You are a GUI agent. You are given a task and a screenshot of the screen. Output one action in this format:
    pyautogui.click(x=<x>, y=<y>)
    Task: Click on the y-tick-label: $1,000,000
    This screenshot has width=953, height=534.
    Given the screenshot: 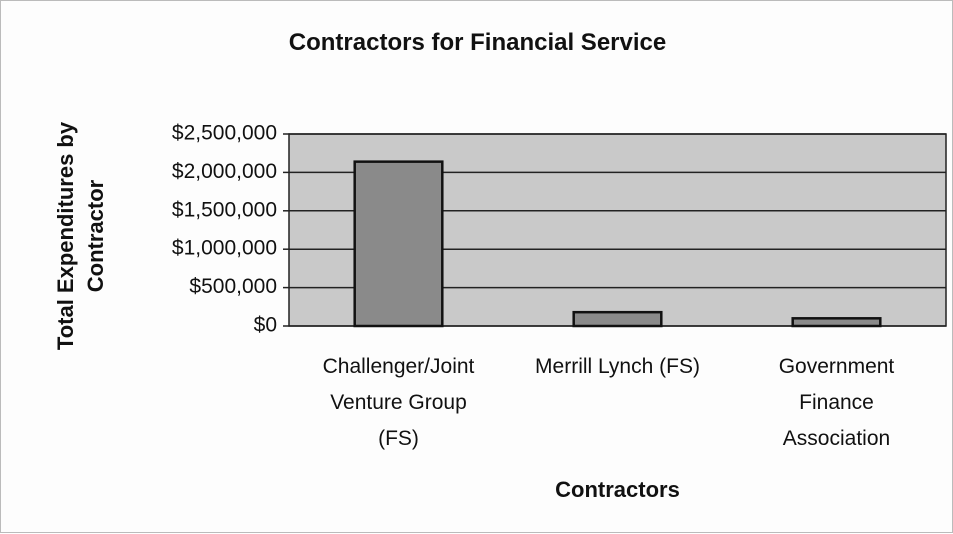 What is the action you would take?
    pyautogui.click(x=224, y=248)
    